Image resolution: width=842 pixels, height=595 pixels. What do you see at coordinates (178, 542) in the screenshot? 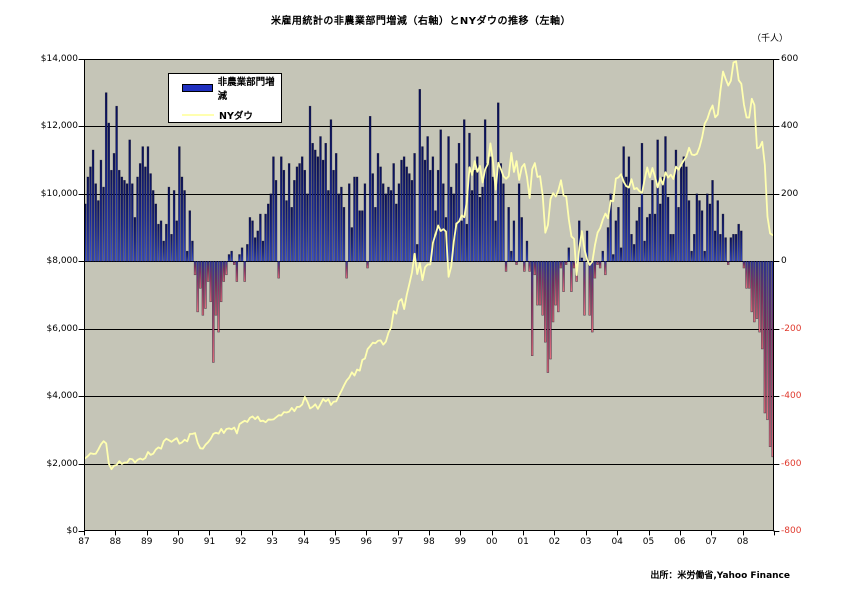
I see `x-year-tick-label: 90` at bounding box center [178, 542].